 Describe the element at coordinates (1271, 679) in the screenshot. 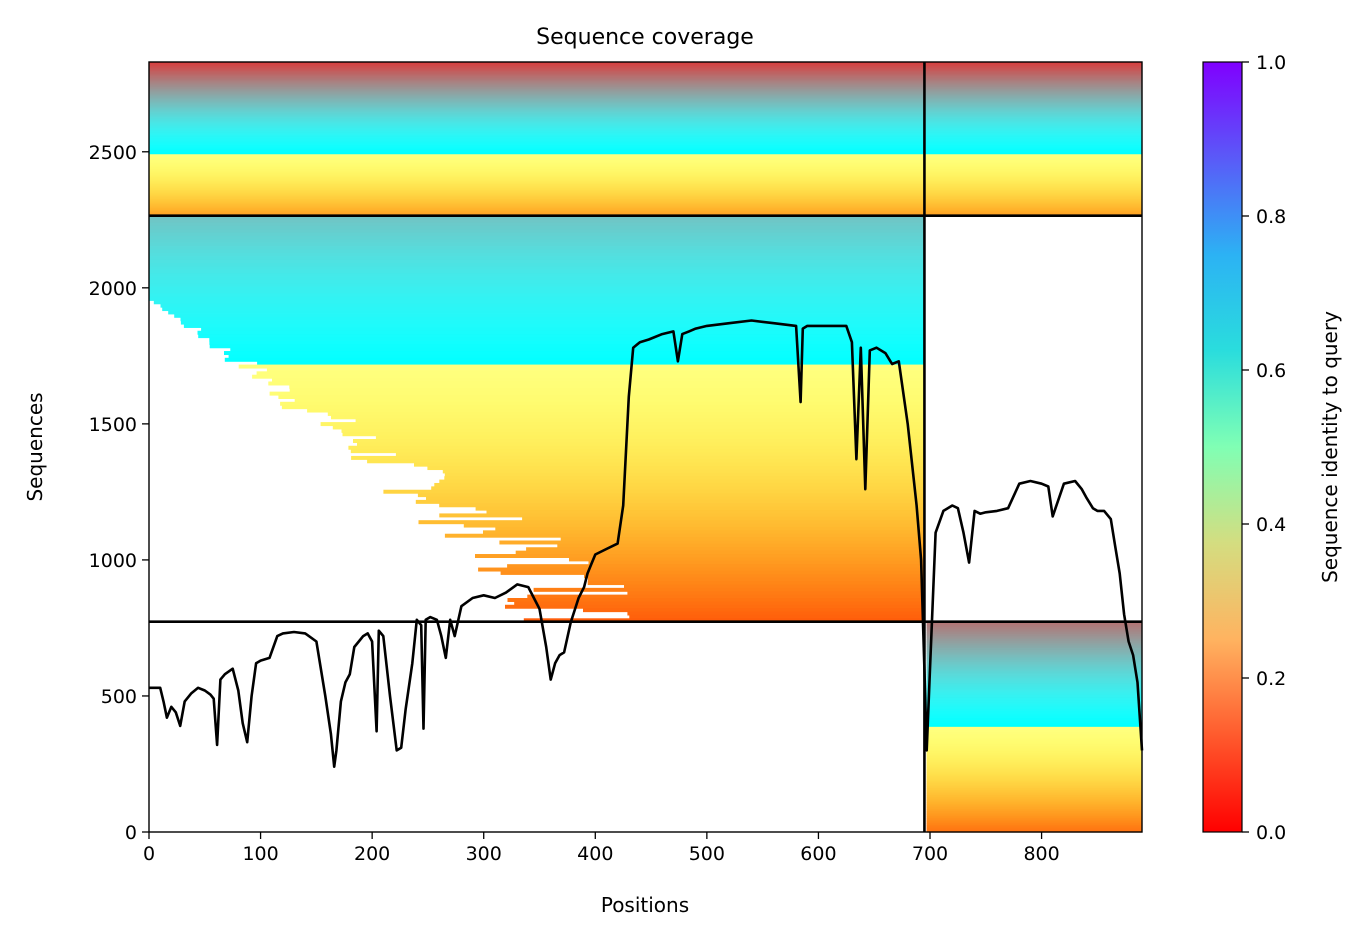

I see `colorbar-tick-label: 0.2` at that location.